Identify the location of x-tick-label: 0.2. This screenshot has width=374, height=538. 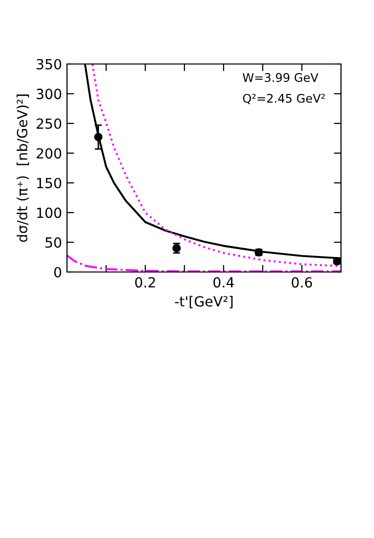
(145, 282).